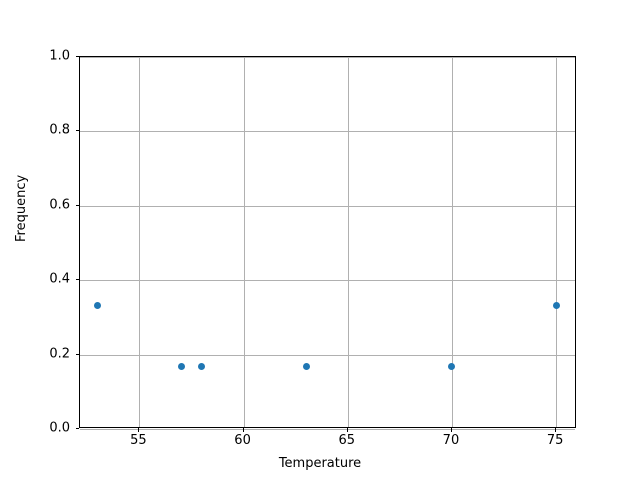  I want to click on y-tick-label: 0.6, so click(59, 205).